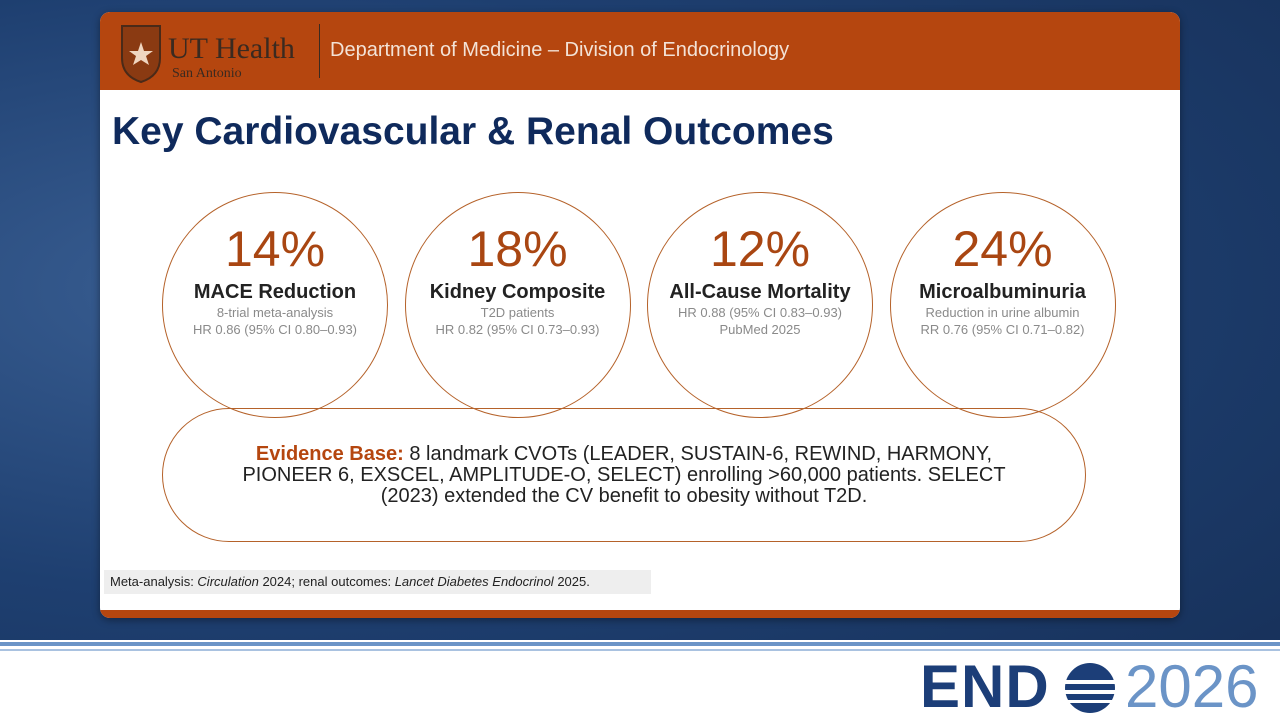 The height and width of the screenshot is (721, 1280). Describe the element at coordinates (326, 581) in the screenshot. I see `footnote-part: 2024; renal outcomes:` at that location.